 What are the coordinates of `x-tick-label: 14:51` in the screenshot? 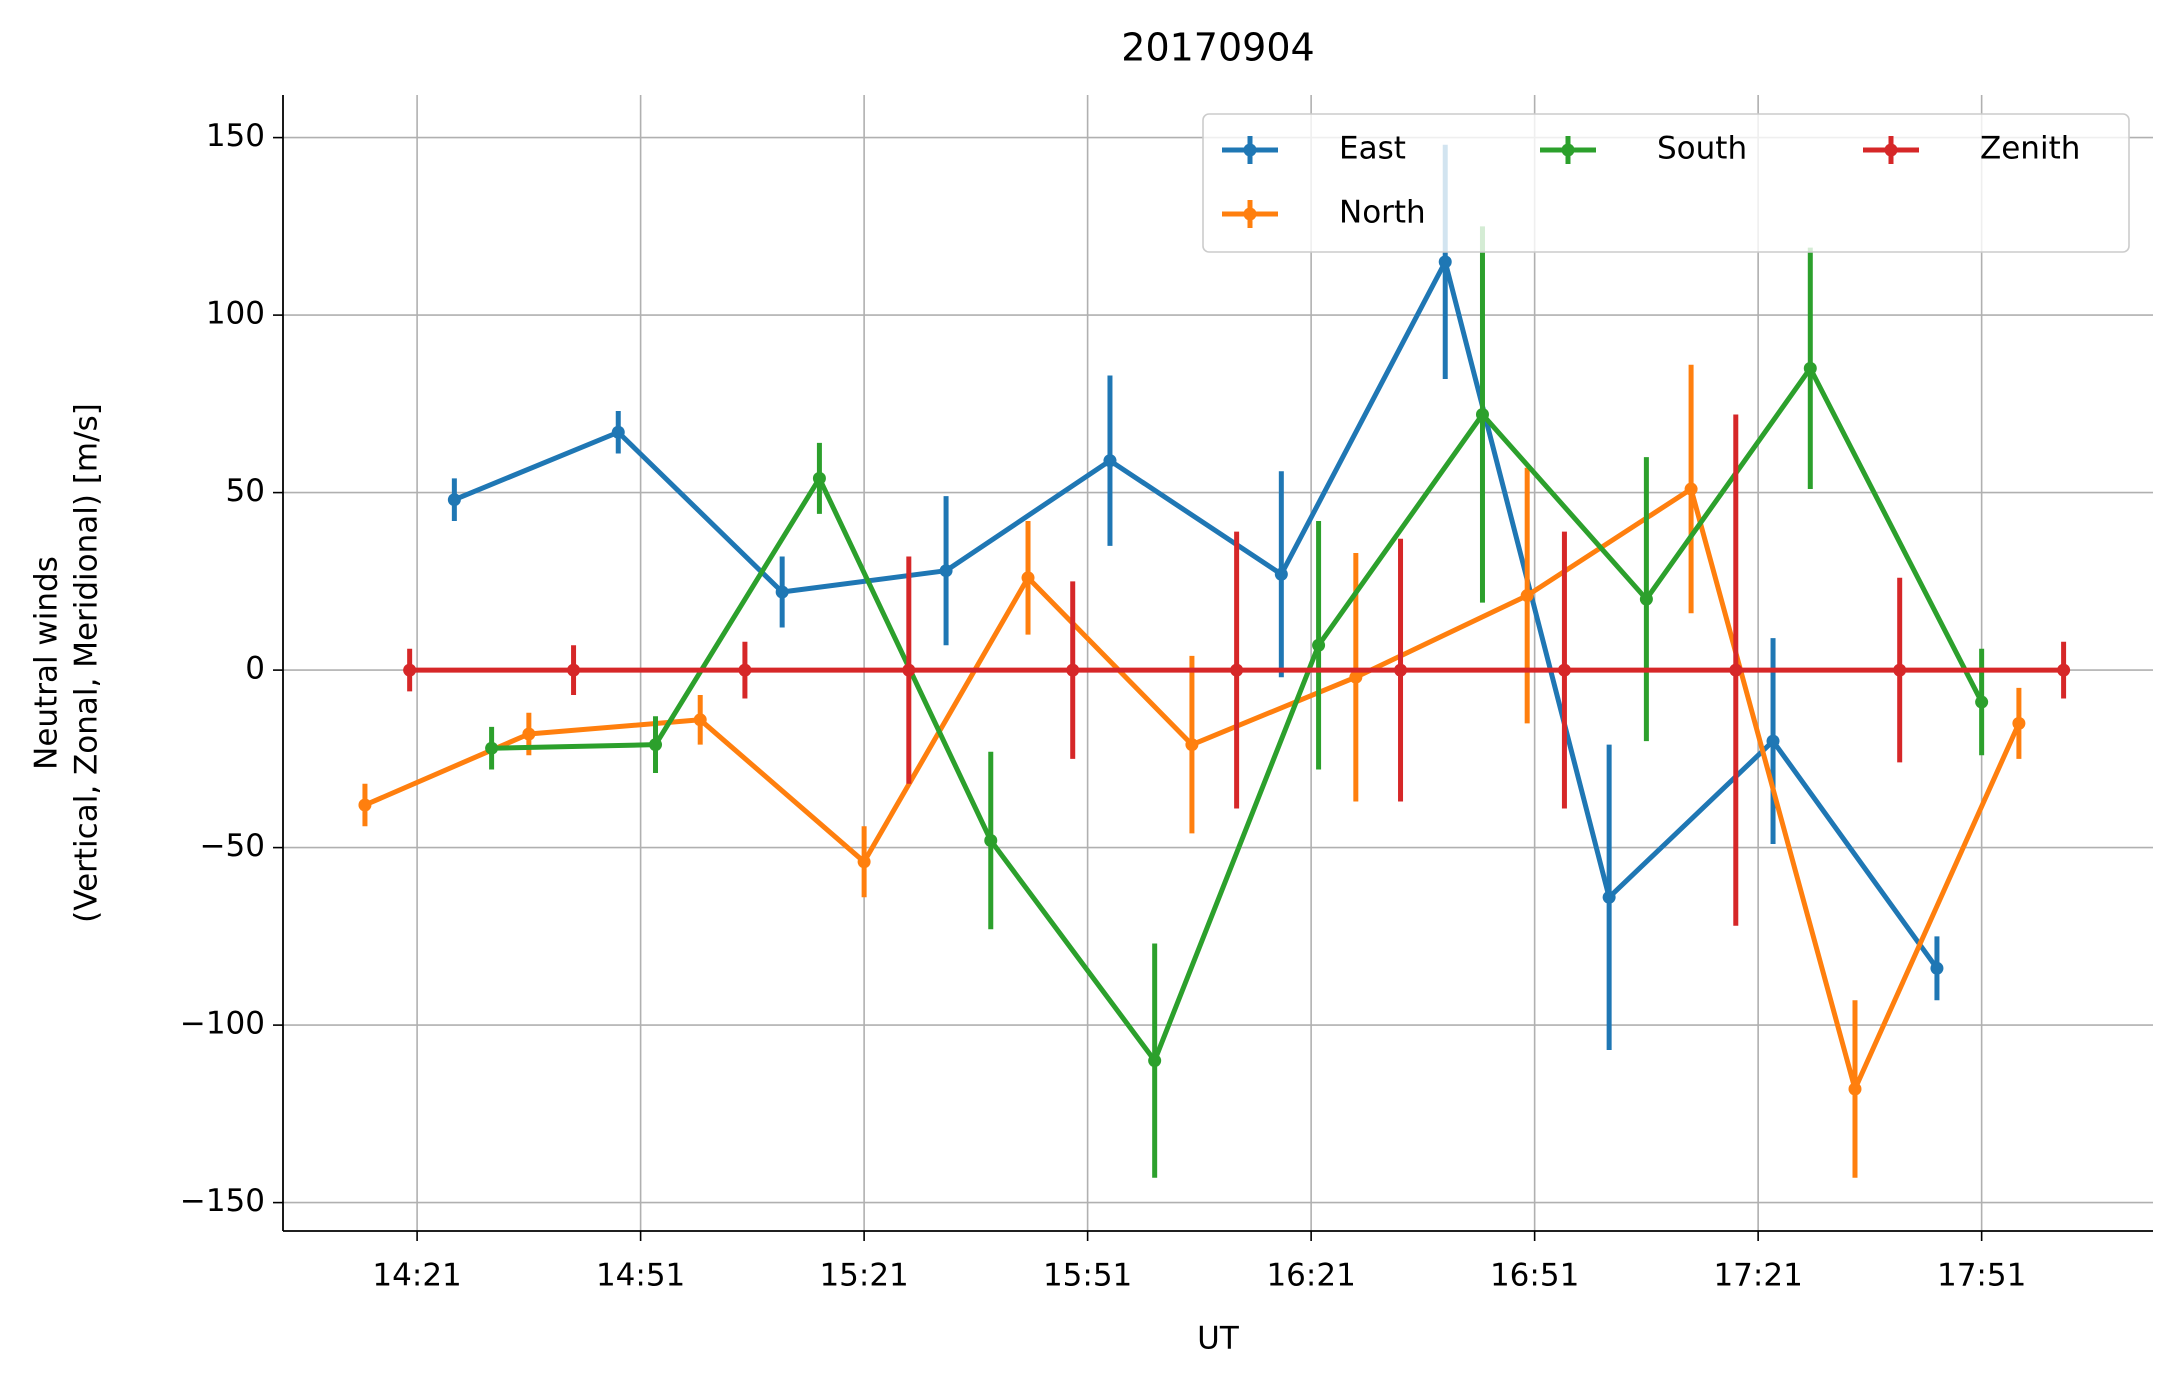 It's located at (640, 1276).